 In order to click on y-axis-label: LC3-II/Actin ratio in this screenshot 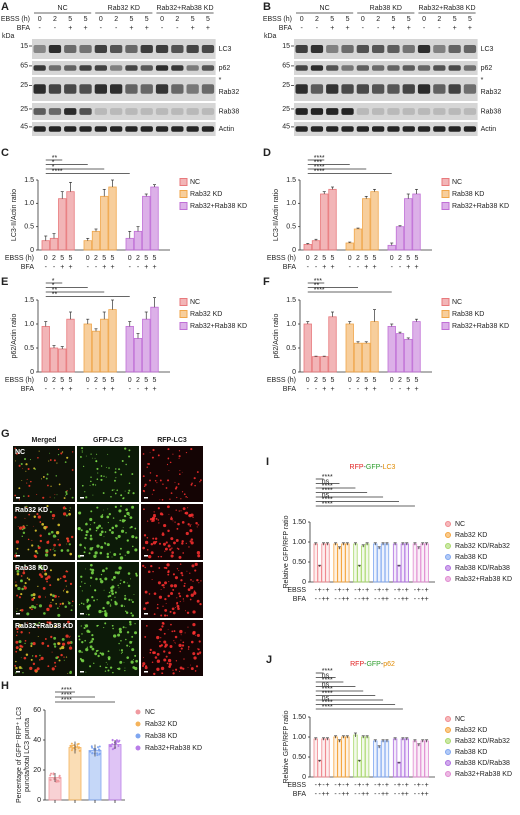, I will do `click(276, 215)`.